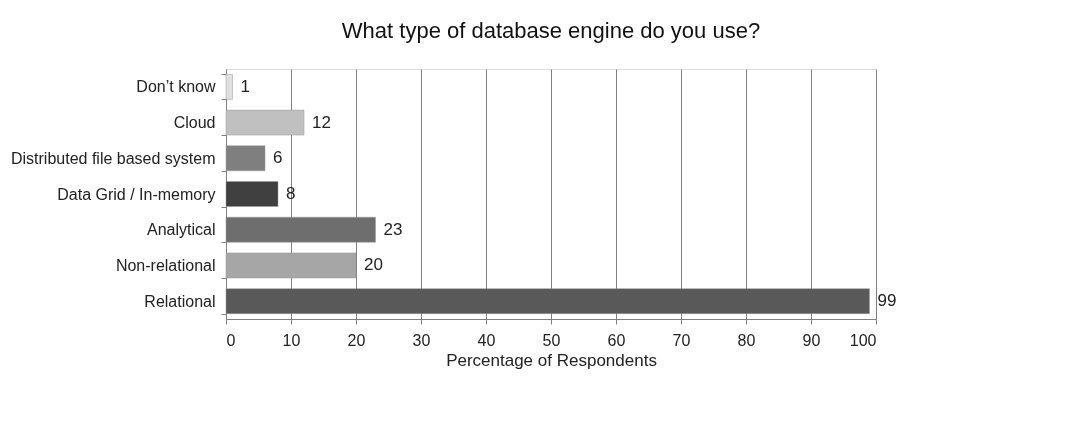  I want to click on y-tick-label: Data Grid / In-memory, so click(136, 194).